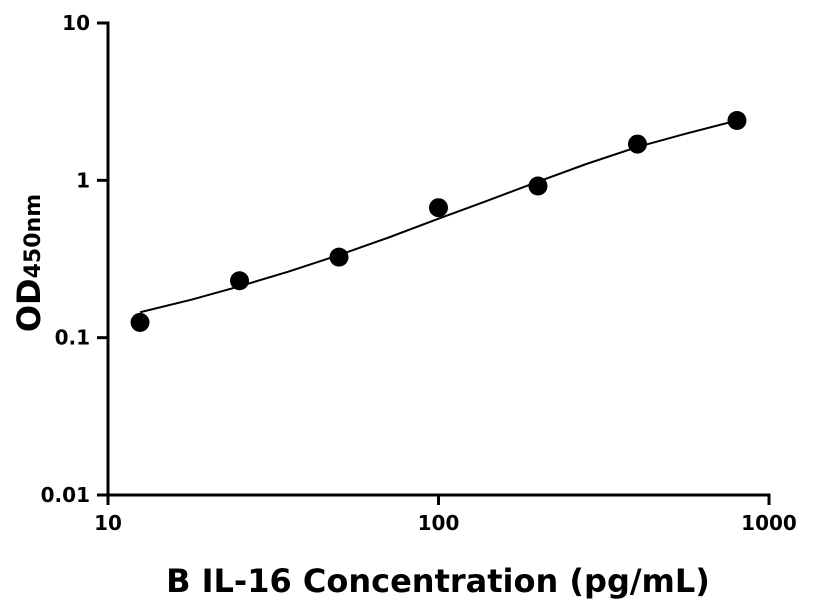 The width and height of the screenshot is (816, 612). Describe the element at coordinates (29, 305) in the screenshot. I see `y-axis-title-main: OD` at that location.